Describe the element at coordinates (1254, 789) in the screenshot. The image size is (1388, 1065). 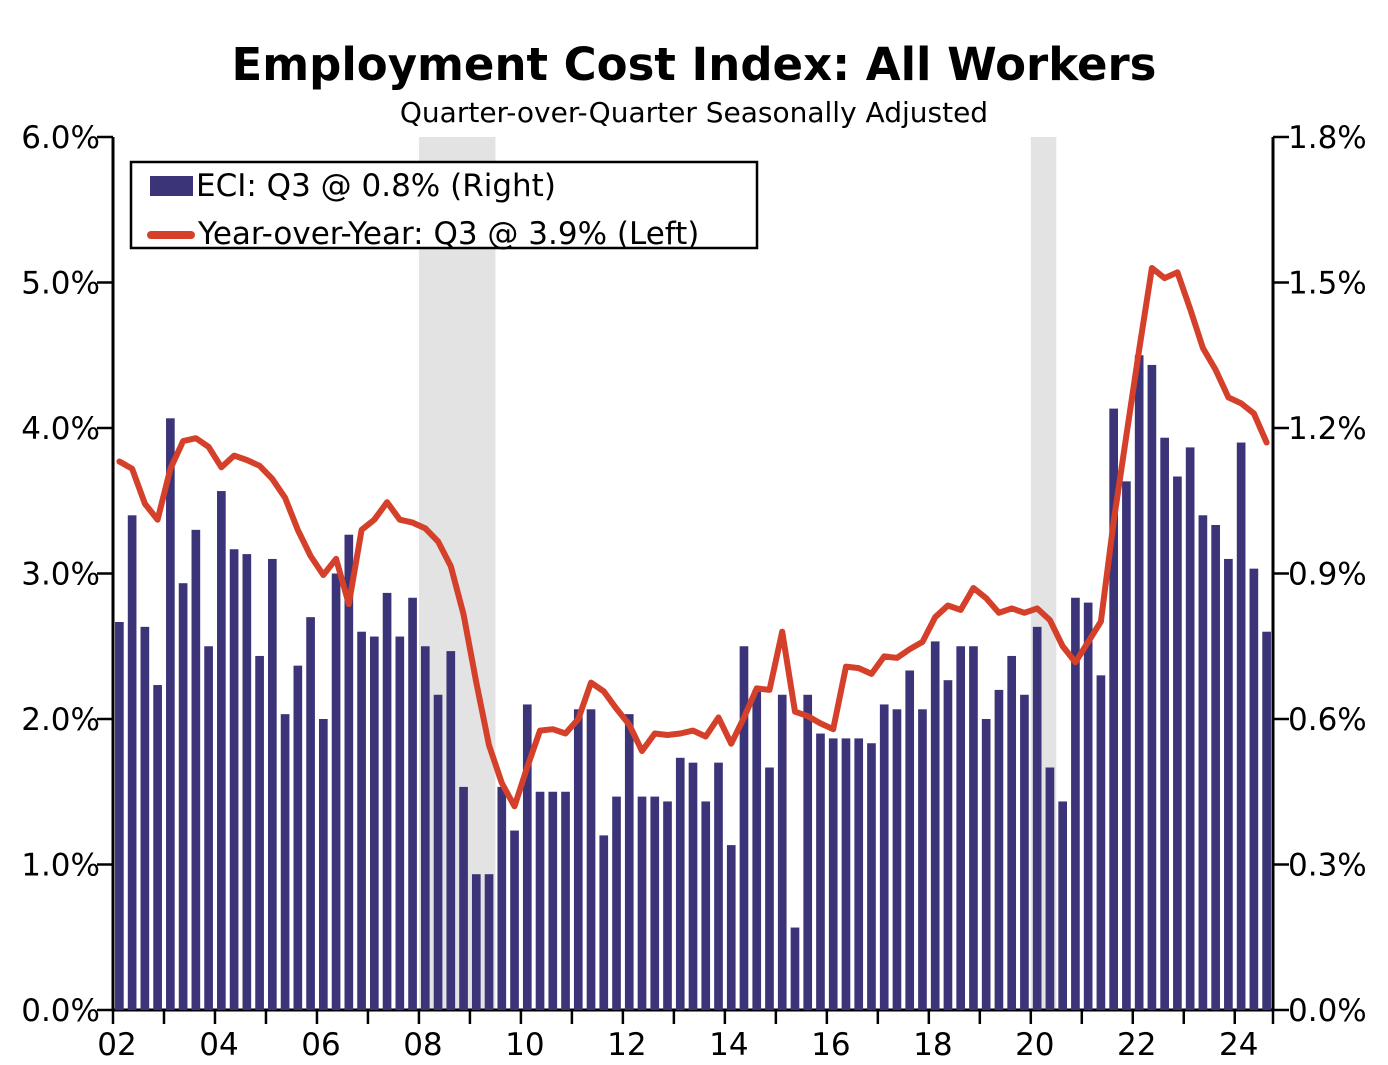
I see `bar-2024Q2` at that location.